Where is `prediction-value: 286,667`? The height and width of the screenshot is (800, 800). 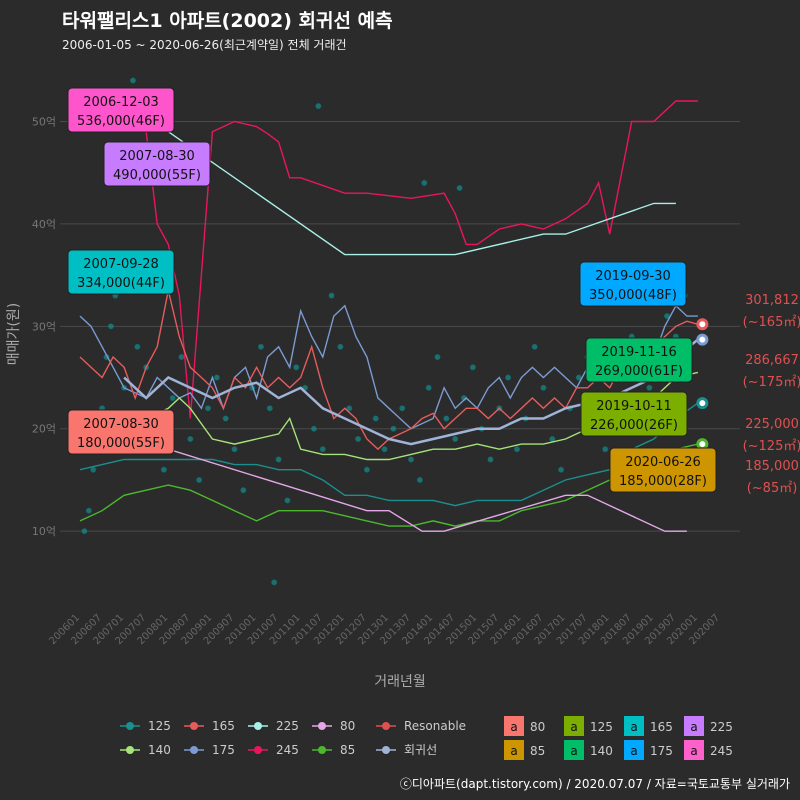 prediction-value: 286,667 is located at coordinates (772, 360).